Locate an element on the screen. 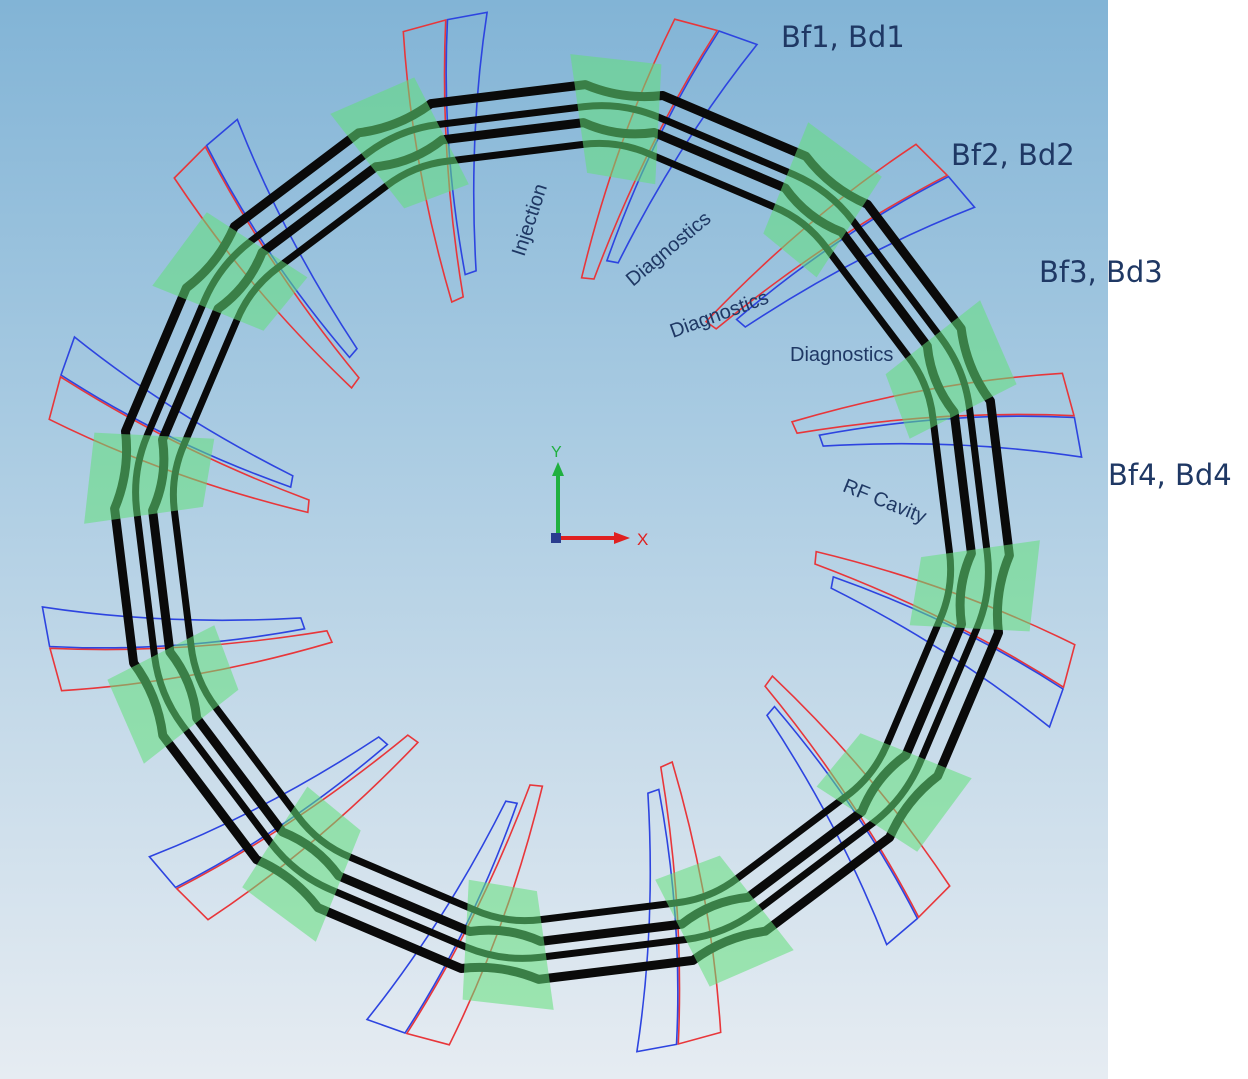 The height and width of the screenshot is (1079, 1248). callout-bf2-bd2: Bf2, Bd2 is located at coordinates (1013, 155).